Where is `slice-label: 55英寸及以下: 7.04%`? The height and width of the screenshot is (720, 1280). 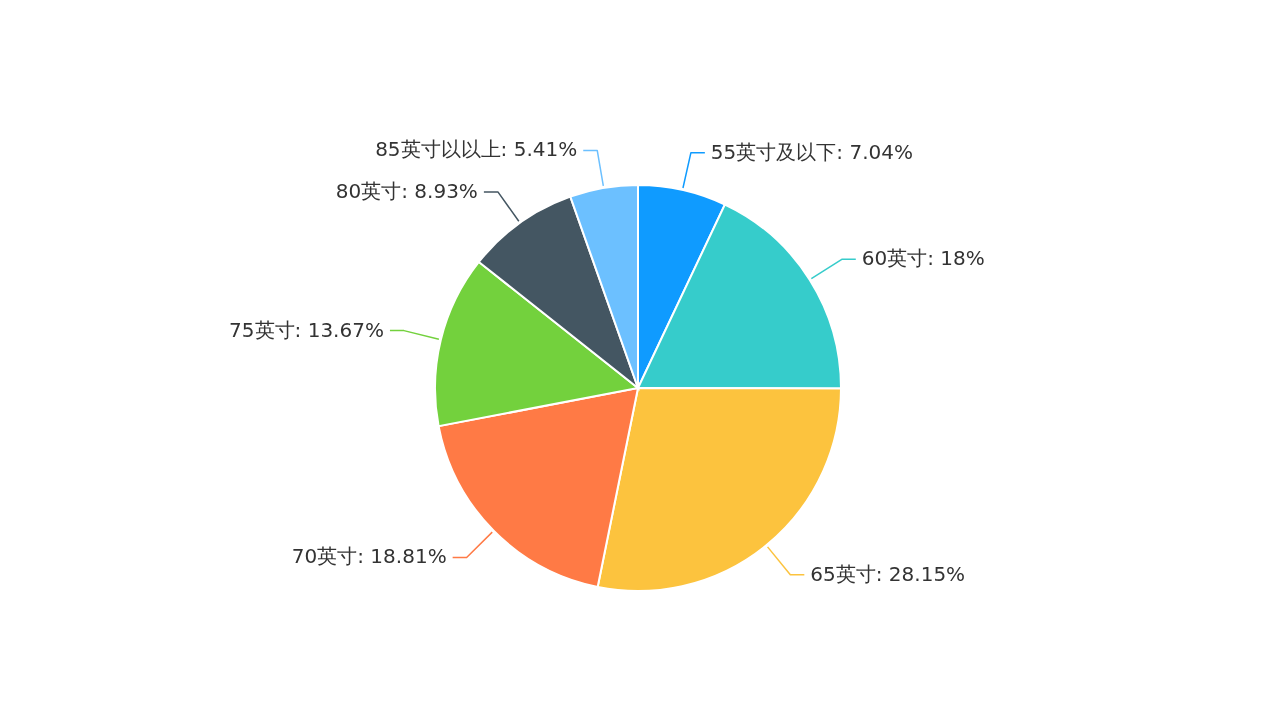 slice-label: 55英寸及以下: 7.04% is located at coordinates (811, 151).